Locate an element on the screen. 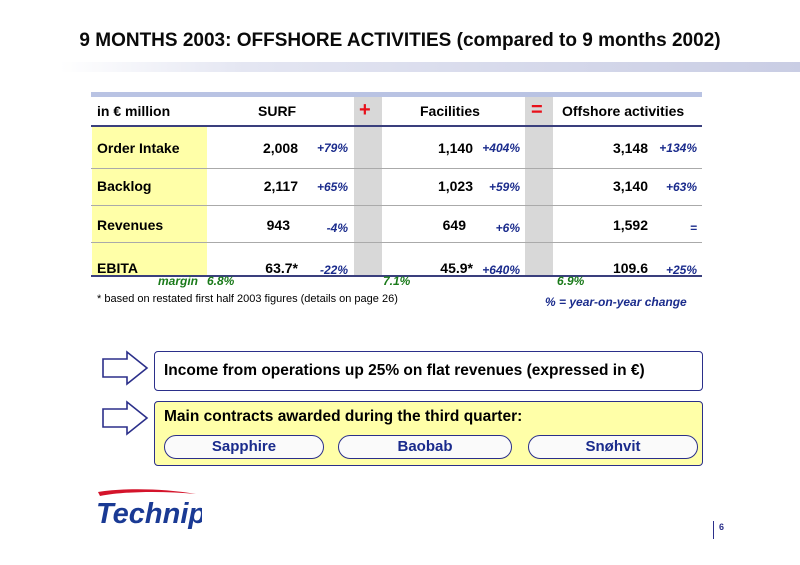  cell-value: 109.6 is located at coordinates (630, 268).